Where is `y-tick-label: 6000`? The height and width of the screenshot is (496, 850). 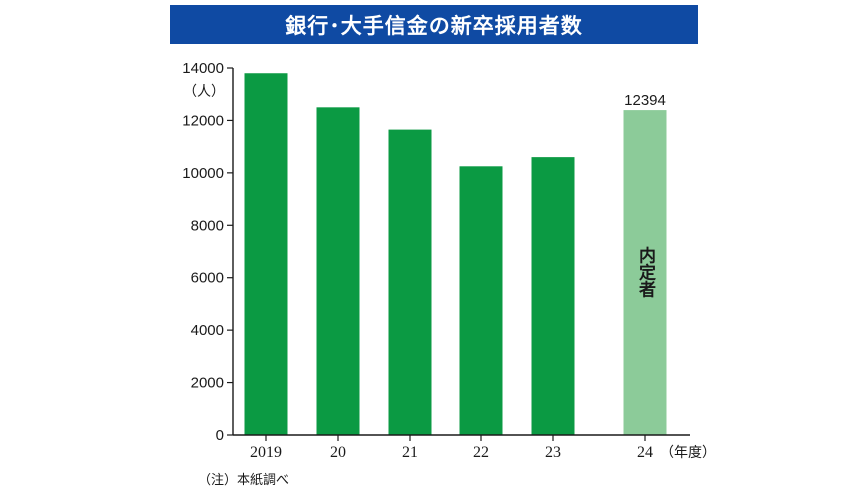
y-tick-label: 6000 is located at coordinates (207, 278).